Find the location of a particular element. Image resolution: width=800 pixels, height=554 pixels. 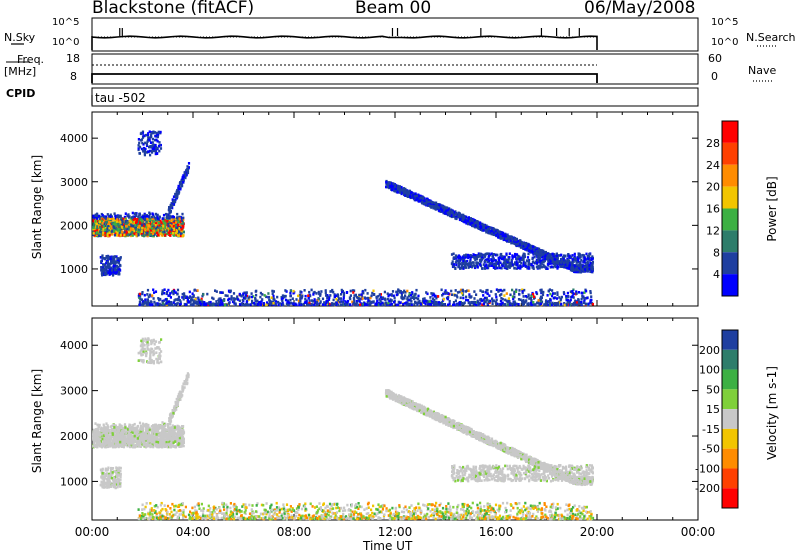

freq-unit: [MHz] is located at coordinates (20, 71).